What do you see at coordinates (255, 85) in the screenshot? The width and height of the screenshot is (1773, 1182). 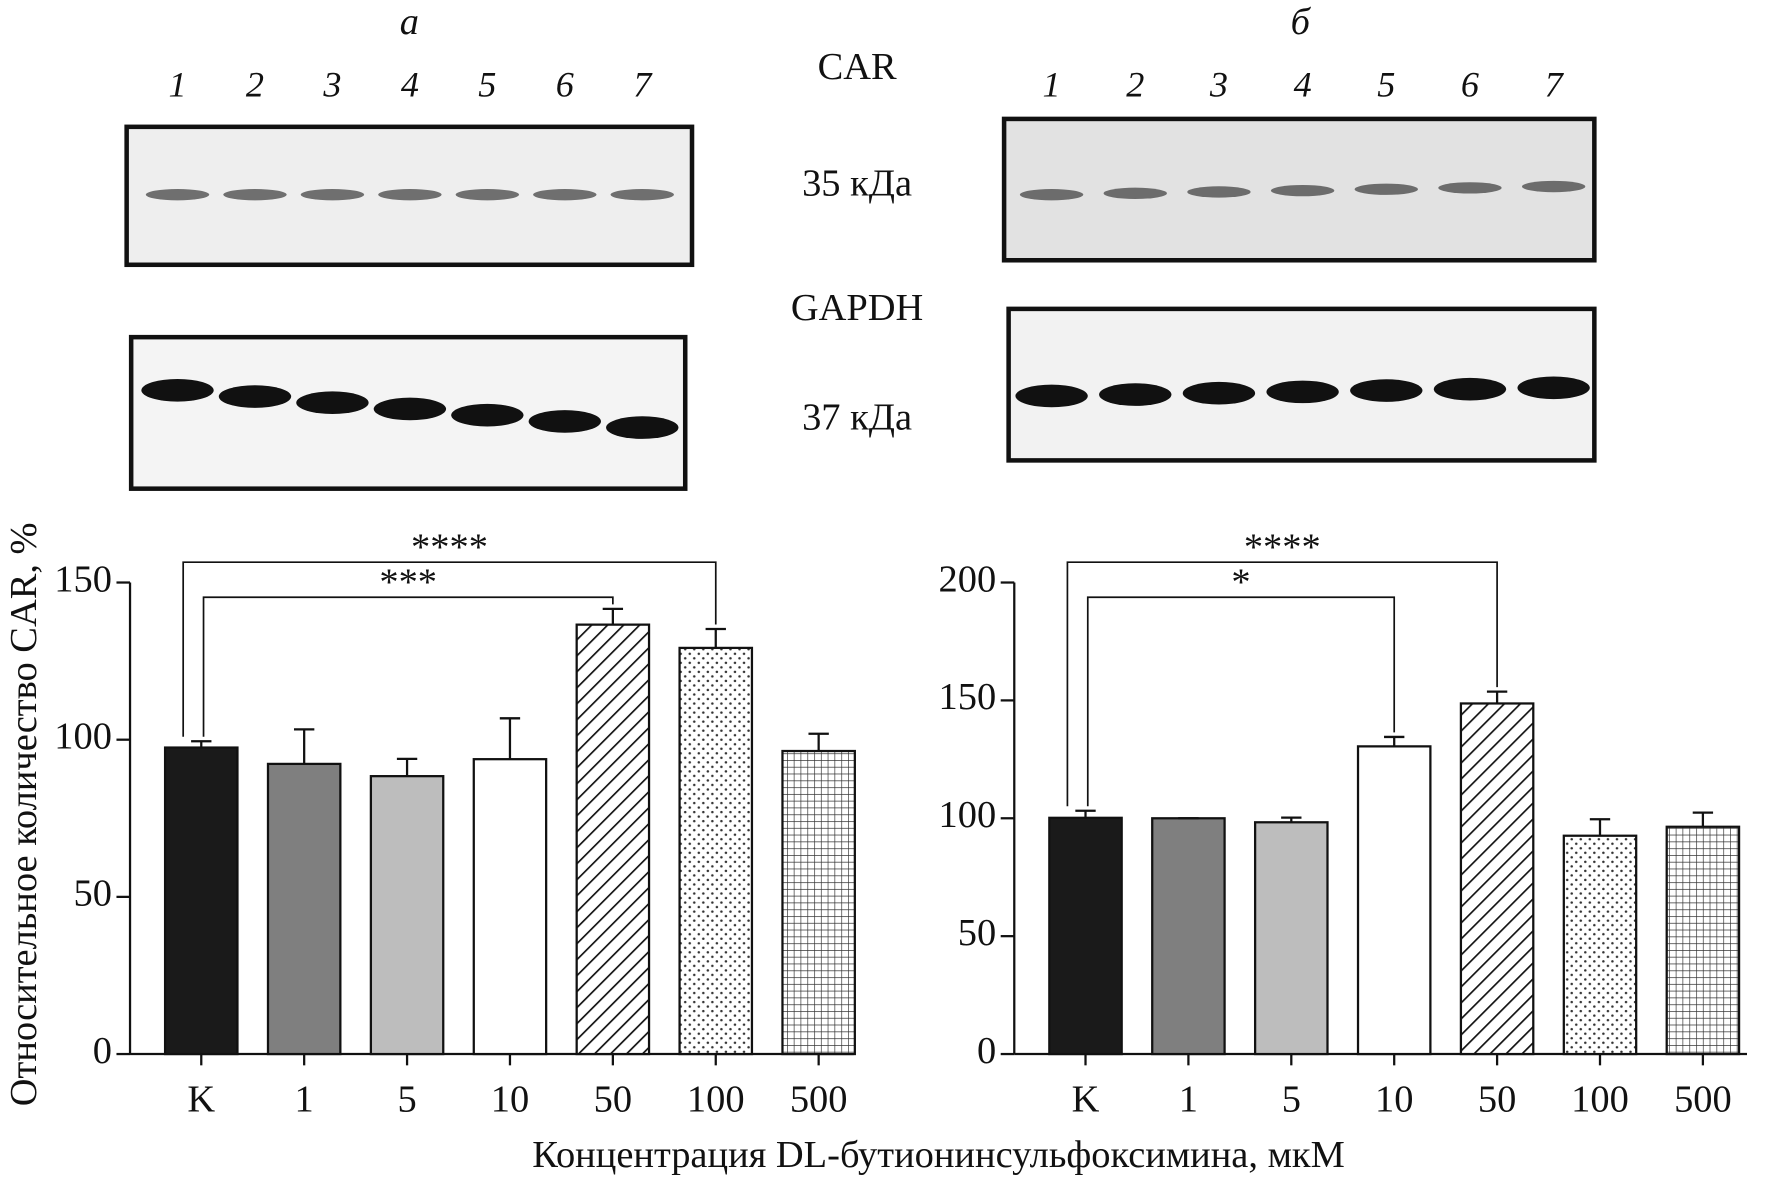 I see `lane-number: 2` at bounding box center [255, 85].